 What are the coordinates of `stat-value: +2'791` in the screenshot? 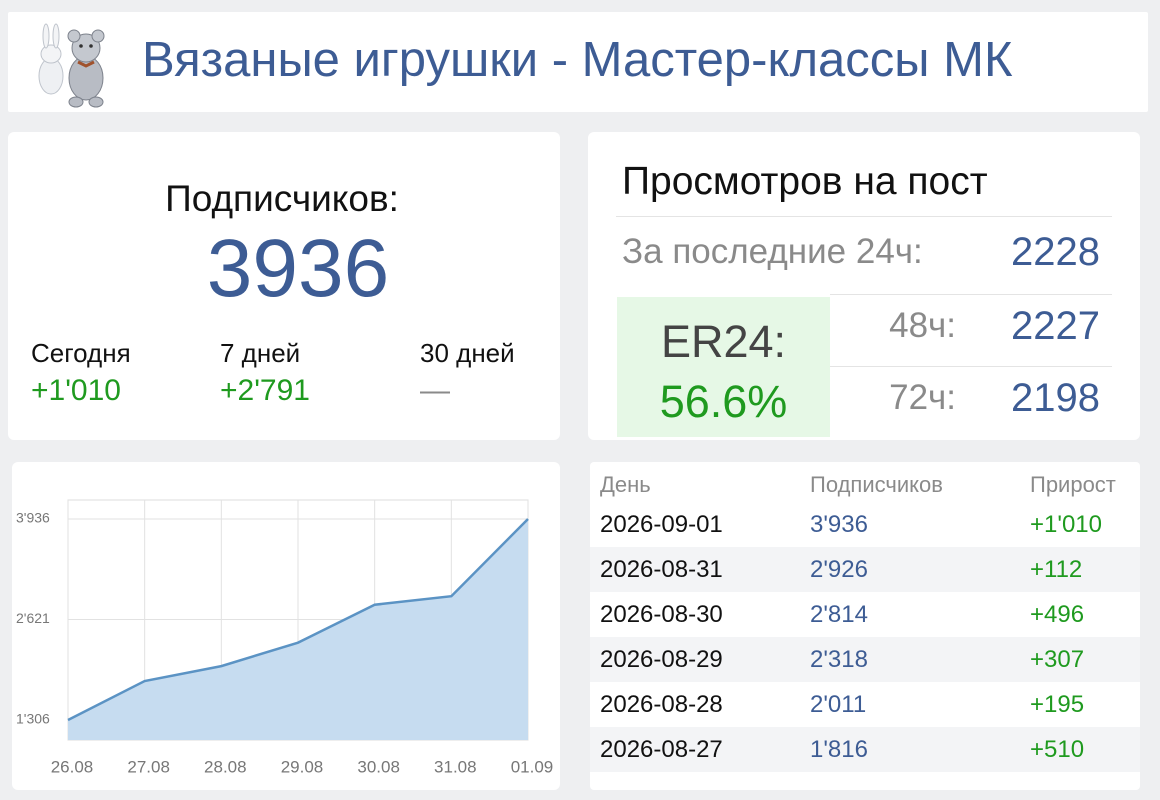 It's located at (265, 390).